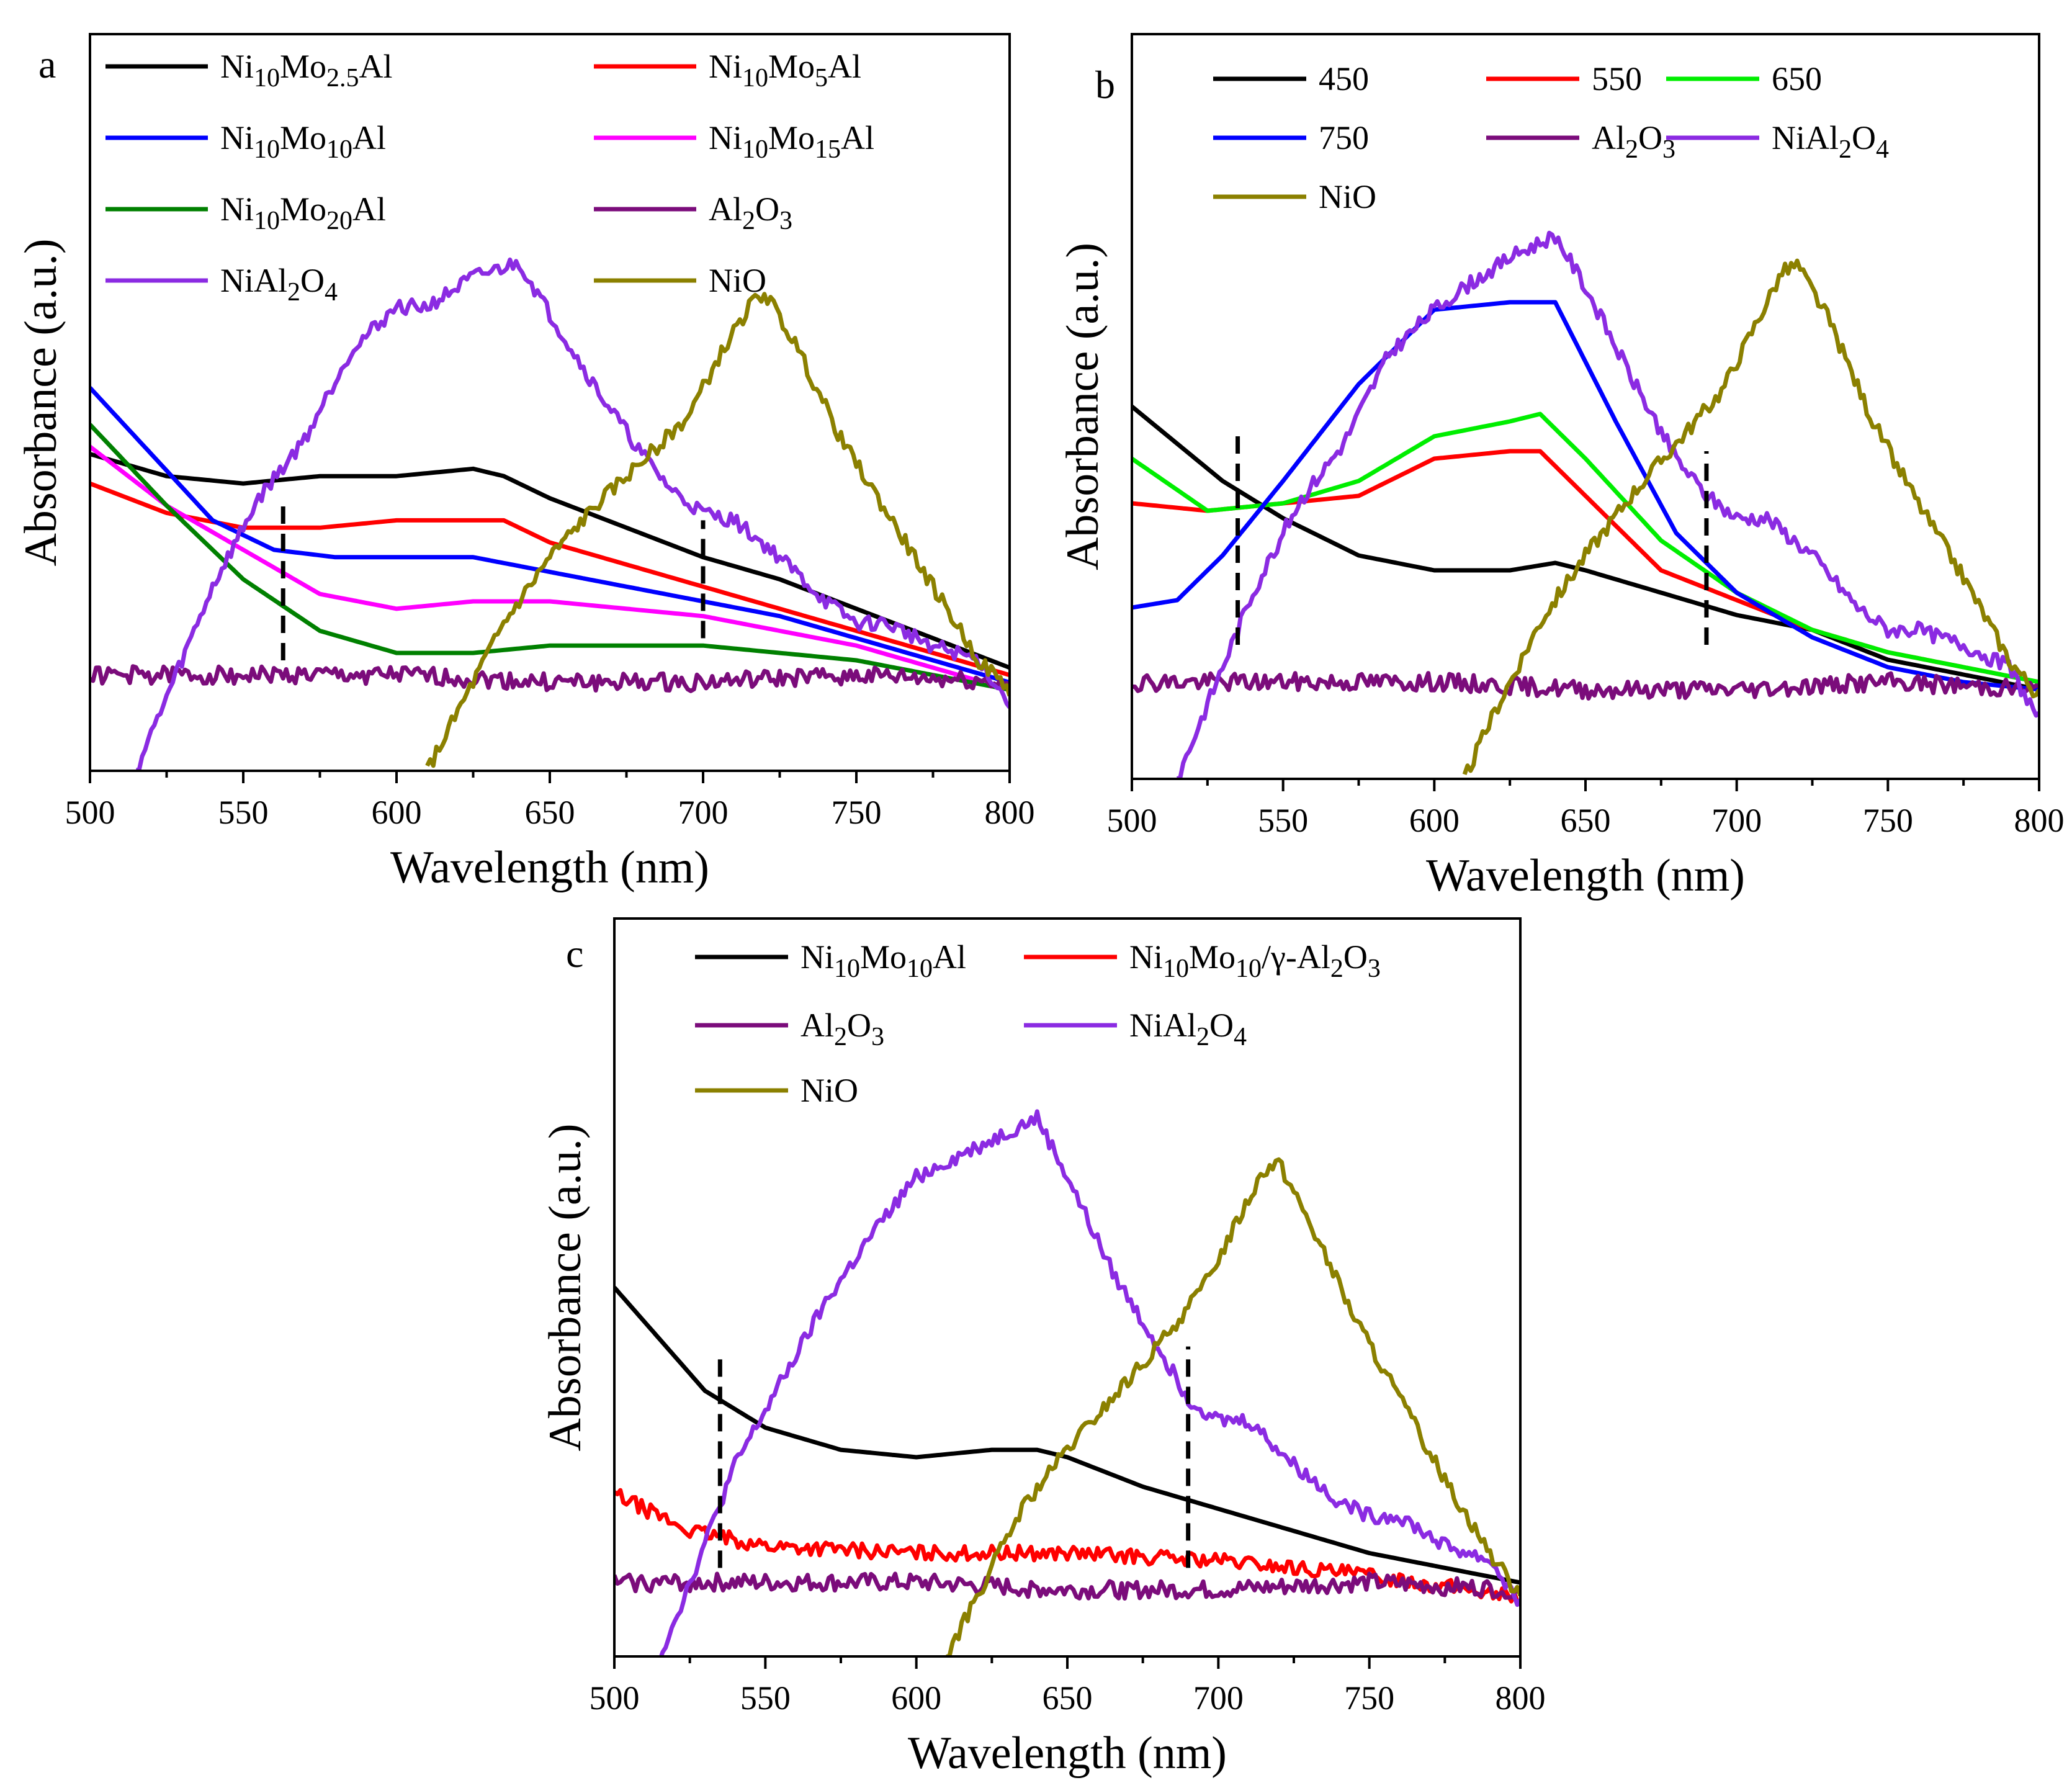 This screenshot has width=2072, height=1788. Describe the element at coordinates (1105, 85) in the screenshot. I see `panel-label-b: b` at that location.